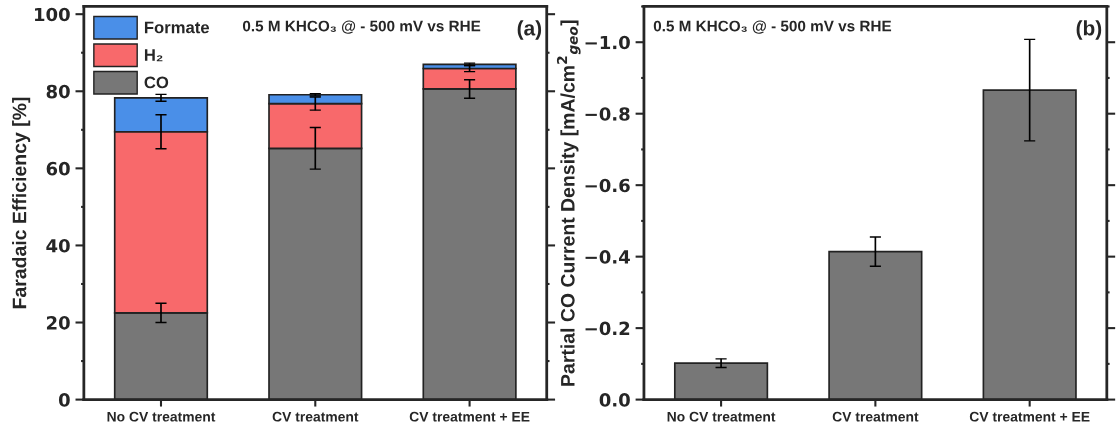 The height and width of the screenshot is (432, 1118). What do you see at coordinates (607, 42) in the screenshot?
I see `y-tick-label: −1.0` at bounding box center [607, 42].